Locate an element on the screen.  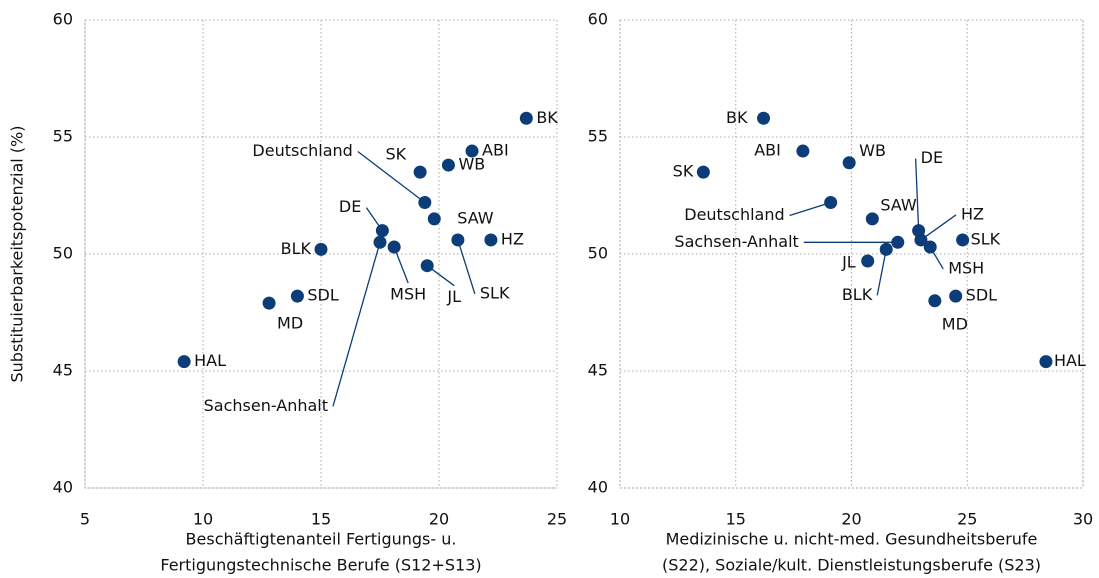
x-axis-title: Fertigungstechnische Berufe (S12+S13) is located at coordinates (320, 565).